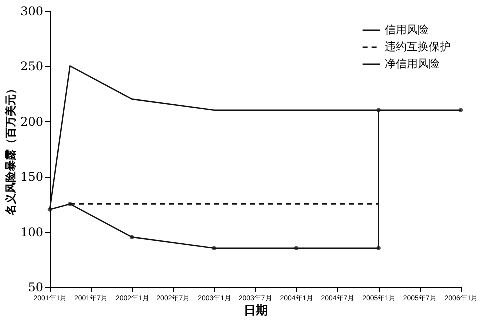 The height and width of the screenshot is (321, 500). I want to click on legend-label: 信用风险, so click(407, 30).